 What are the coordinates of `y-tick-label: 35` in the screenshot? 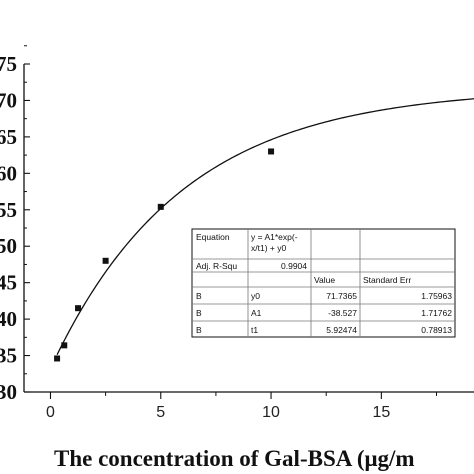 It's located at (8, 356).